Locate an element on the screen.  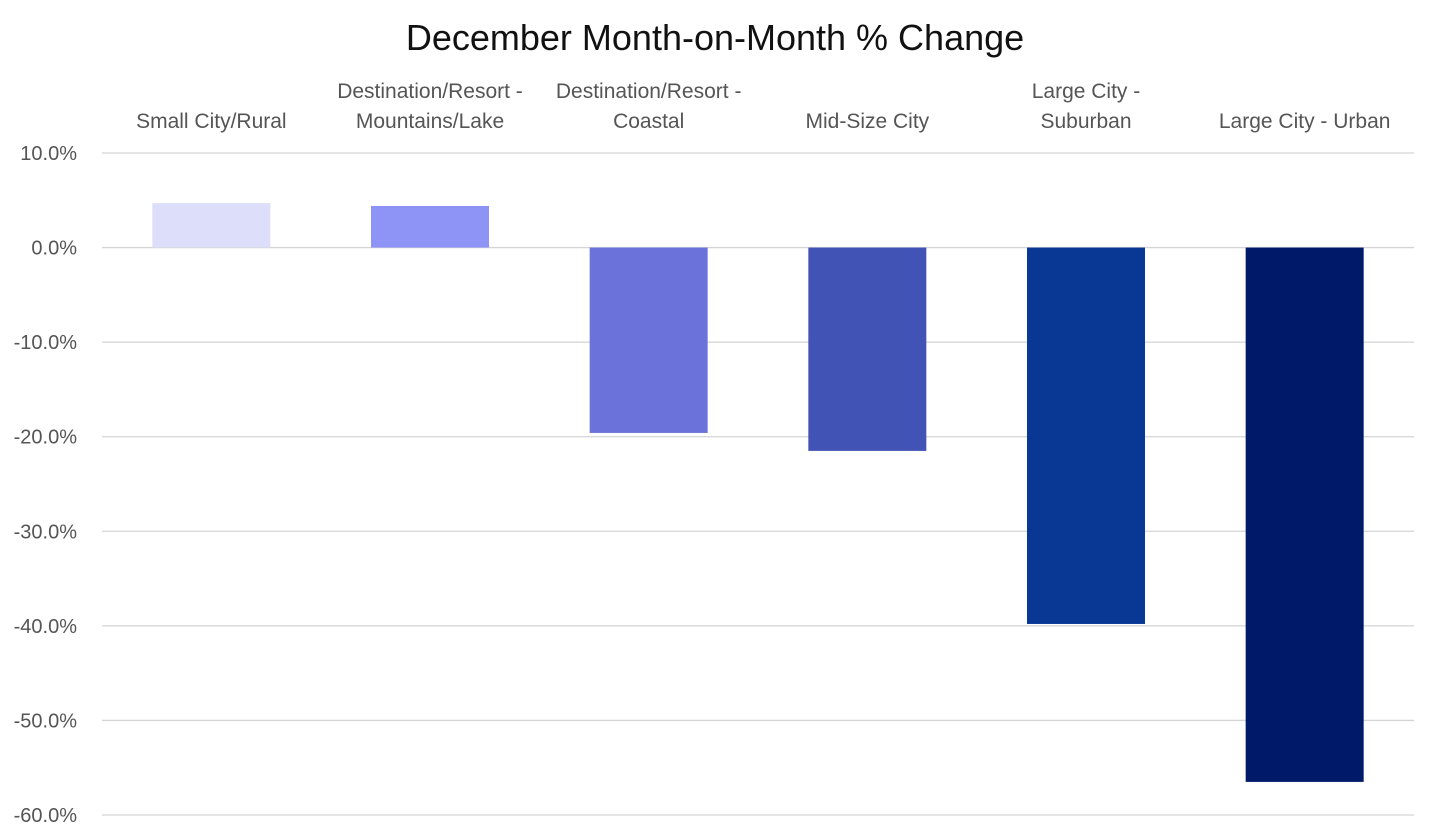
y-tick-label: -20.0% is located at coordinates (46, 438).